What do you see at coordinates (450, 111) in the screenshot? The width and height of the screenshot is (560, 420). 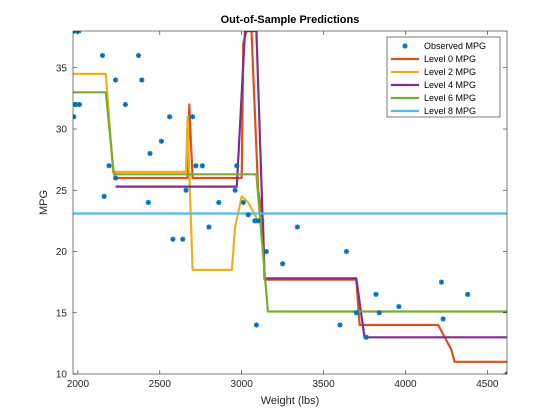 I see `legend-label: Level 8 MPG` at bounding box center [450, 111].